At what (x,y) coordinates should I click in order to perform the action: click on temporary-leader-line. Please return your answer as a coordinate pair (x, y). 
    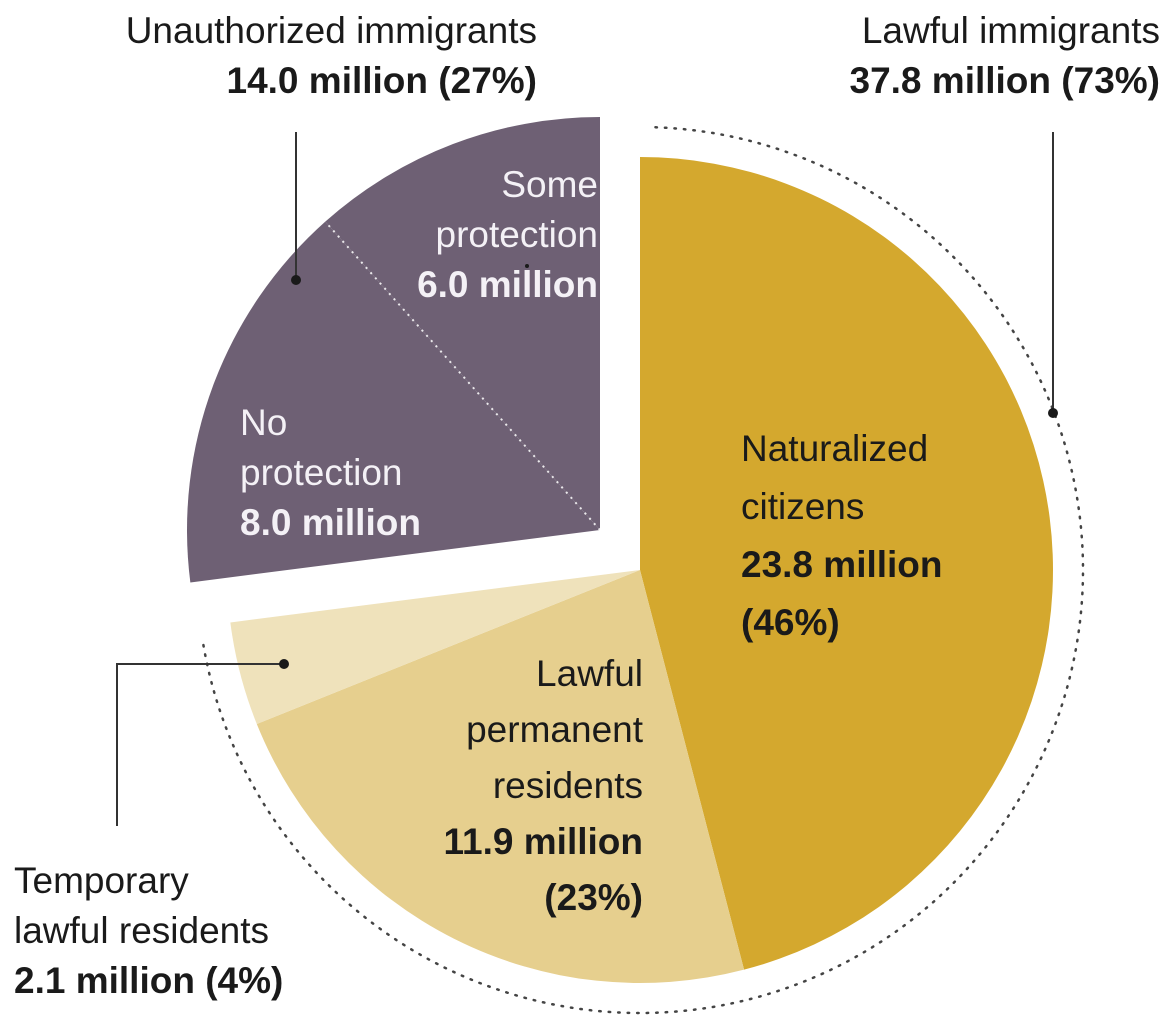
    Looking at the image, I should click on (200, 744).